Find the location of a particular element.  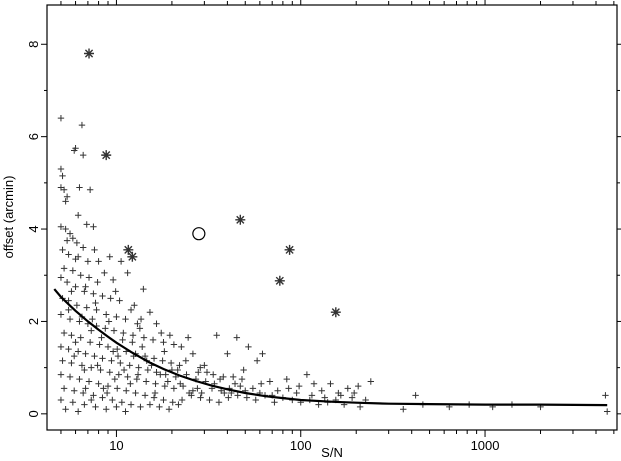

x-tick-label: 100 is located at coordinates (301, 445).